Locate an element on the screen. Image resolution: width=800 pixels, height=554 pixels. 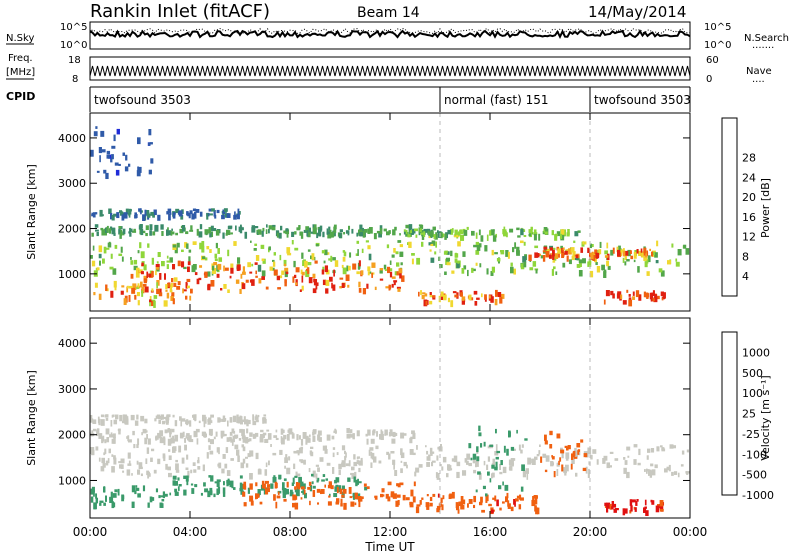
cpid-mode-label: normal (fast) 151 is located at coordinates (496, 100).